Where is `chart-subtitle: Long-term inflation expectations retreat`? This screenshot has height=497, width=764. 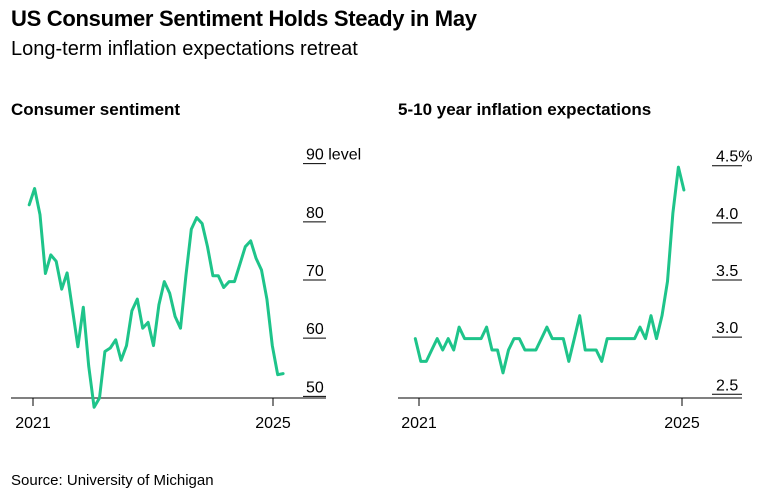 chart-subtitle: Long-term inflation expectations retreat is located at coordinates (184, 49).